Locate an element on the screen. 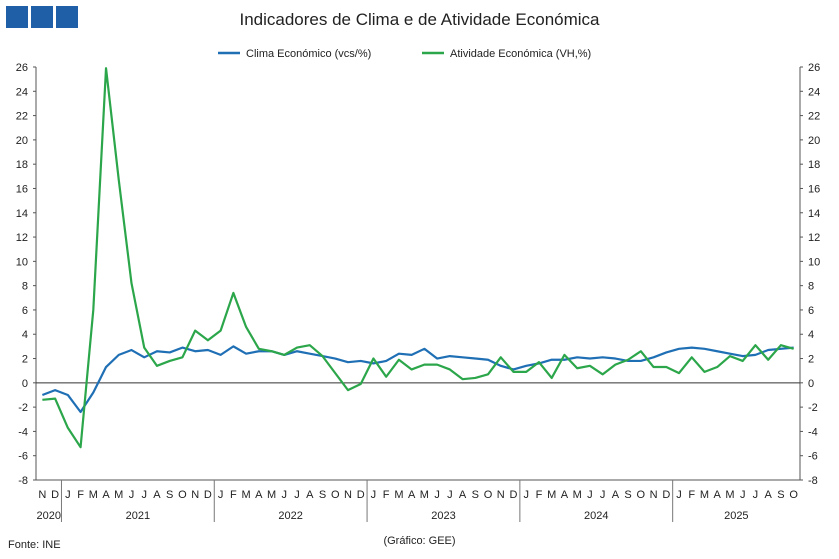 The height and width of the screenshot is (559, 839). y-tick-label-right: 12 is located at coordinates (814, 238).